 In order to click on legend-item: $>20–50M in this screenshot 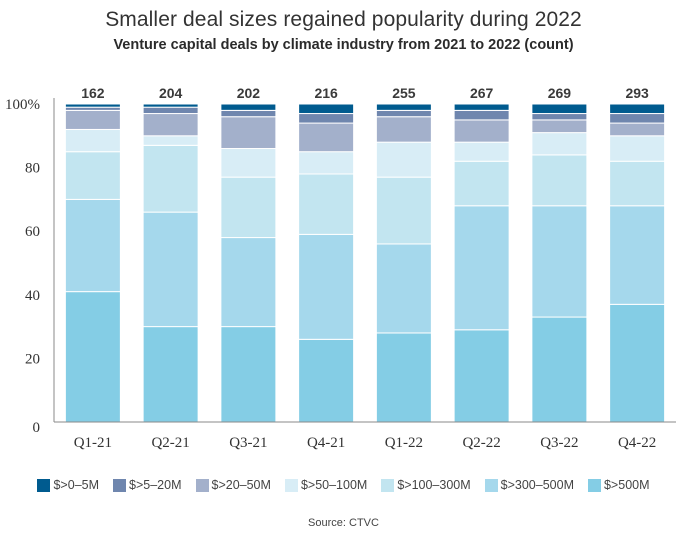, I will do `click(233, 485)`.